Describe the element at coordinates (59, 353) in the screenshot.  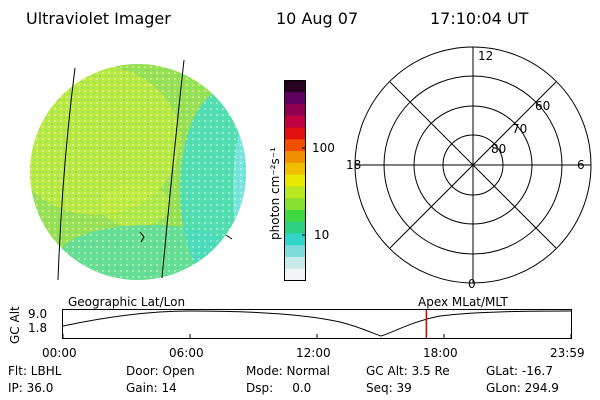
I see `time-tick-0000: 00:00` at that location.